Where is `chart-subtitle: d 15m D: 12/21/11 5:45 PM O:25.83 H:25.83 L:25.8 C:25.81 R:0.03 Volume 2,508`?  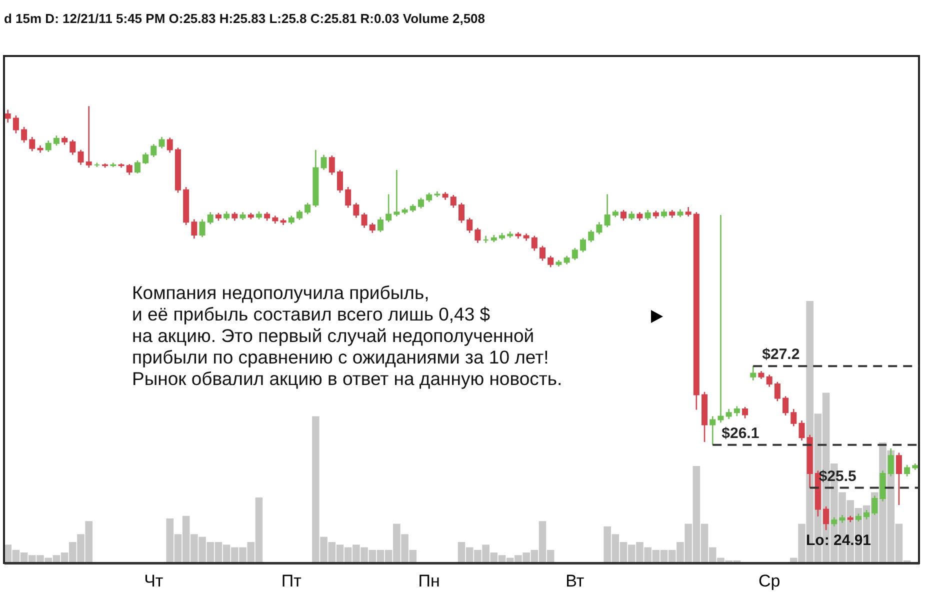 chart-subtitle: d 15m D: 12/21/11 5:45 PM O:25.83 H:25.83 L:25.8 C:25.81 R:0.03 Volume 2,508 is located at coordinates (245, 18).